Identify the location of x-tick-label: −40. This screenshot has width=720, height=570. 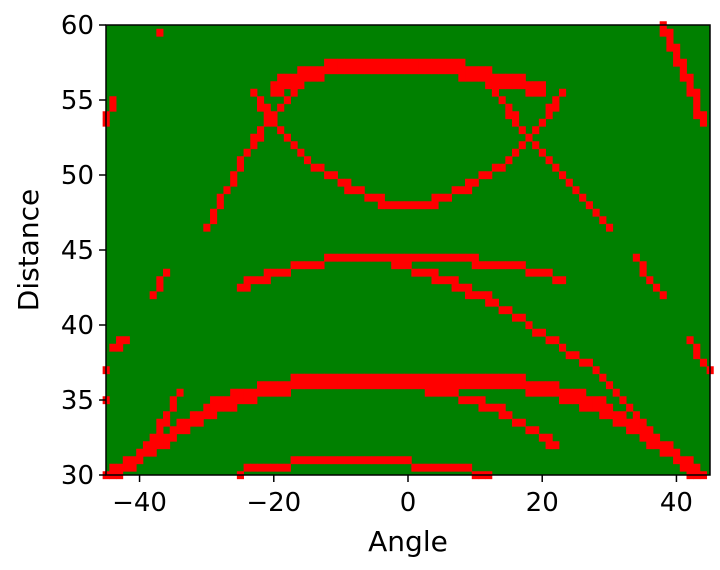
(139, 503).